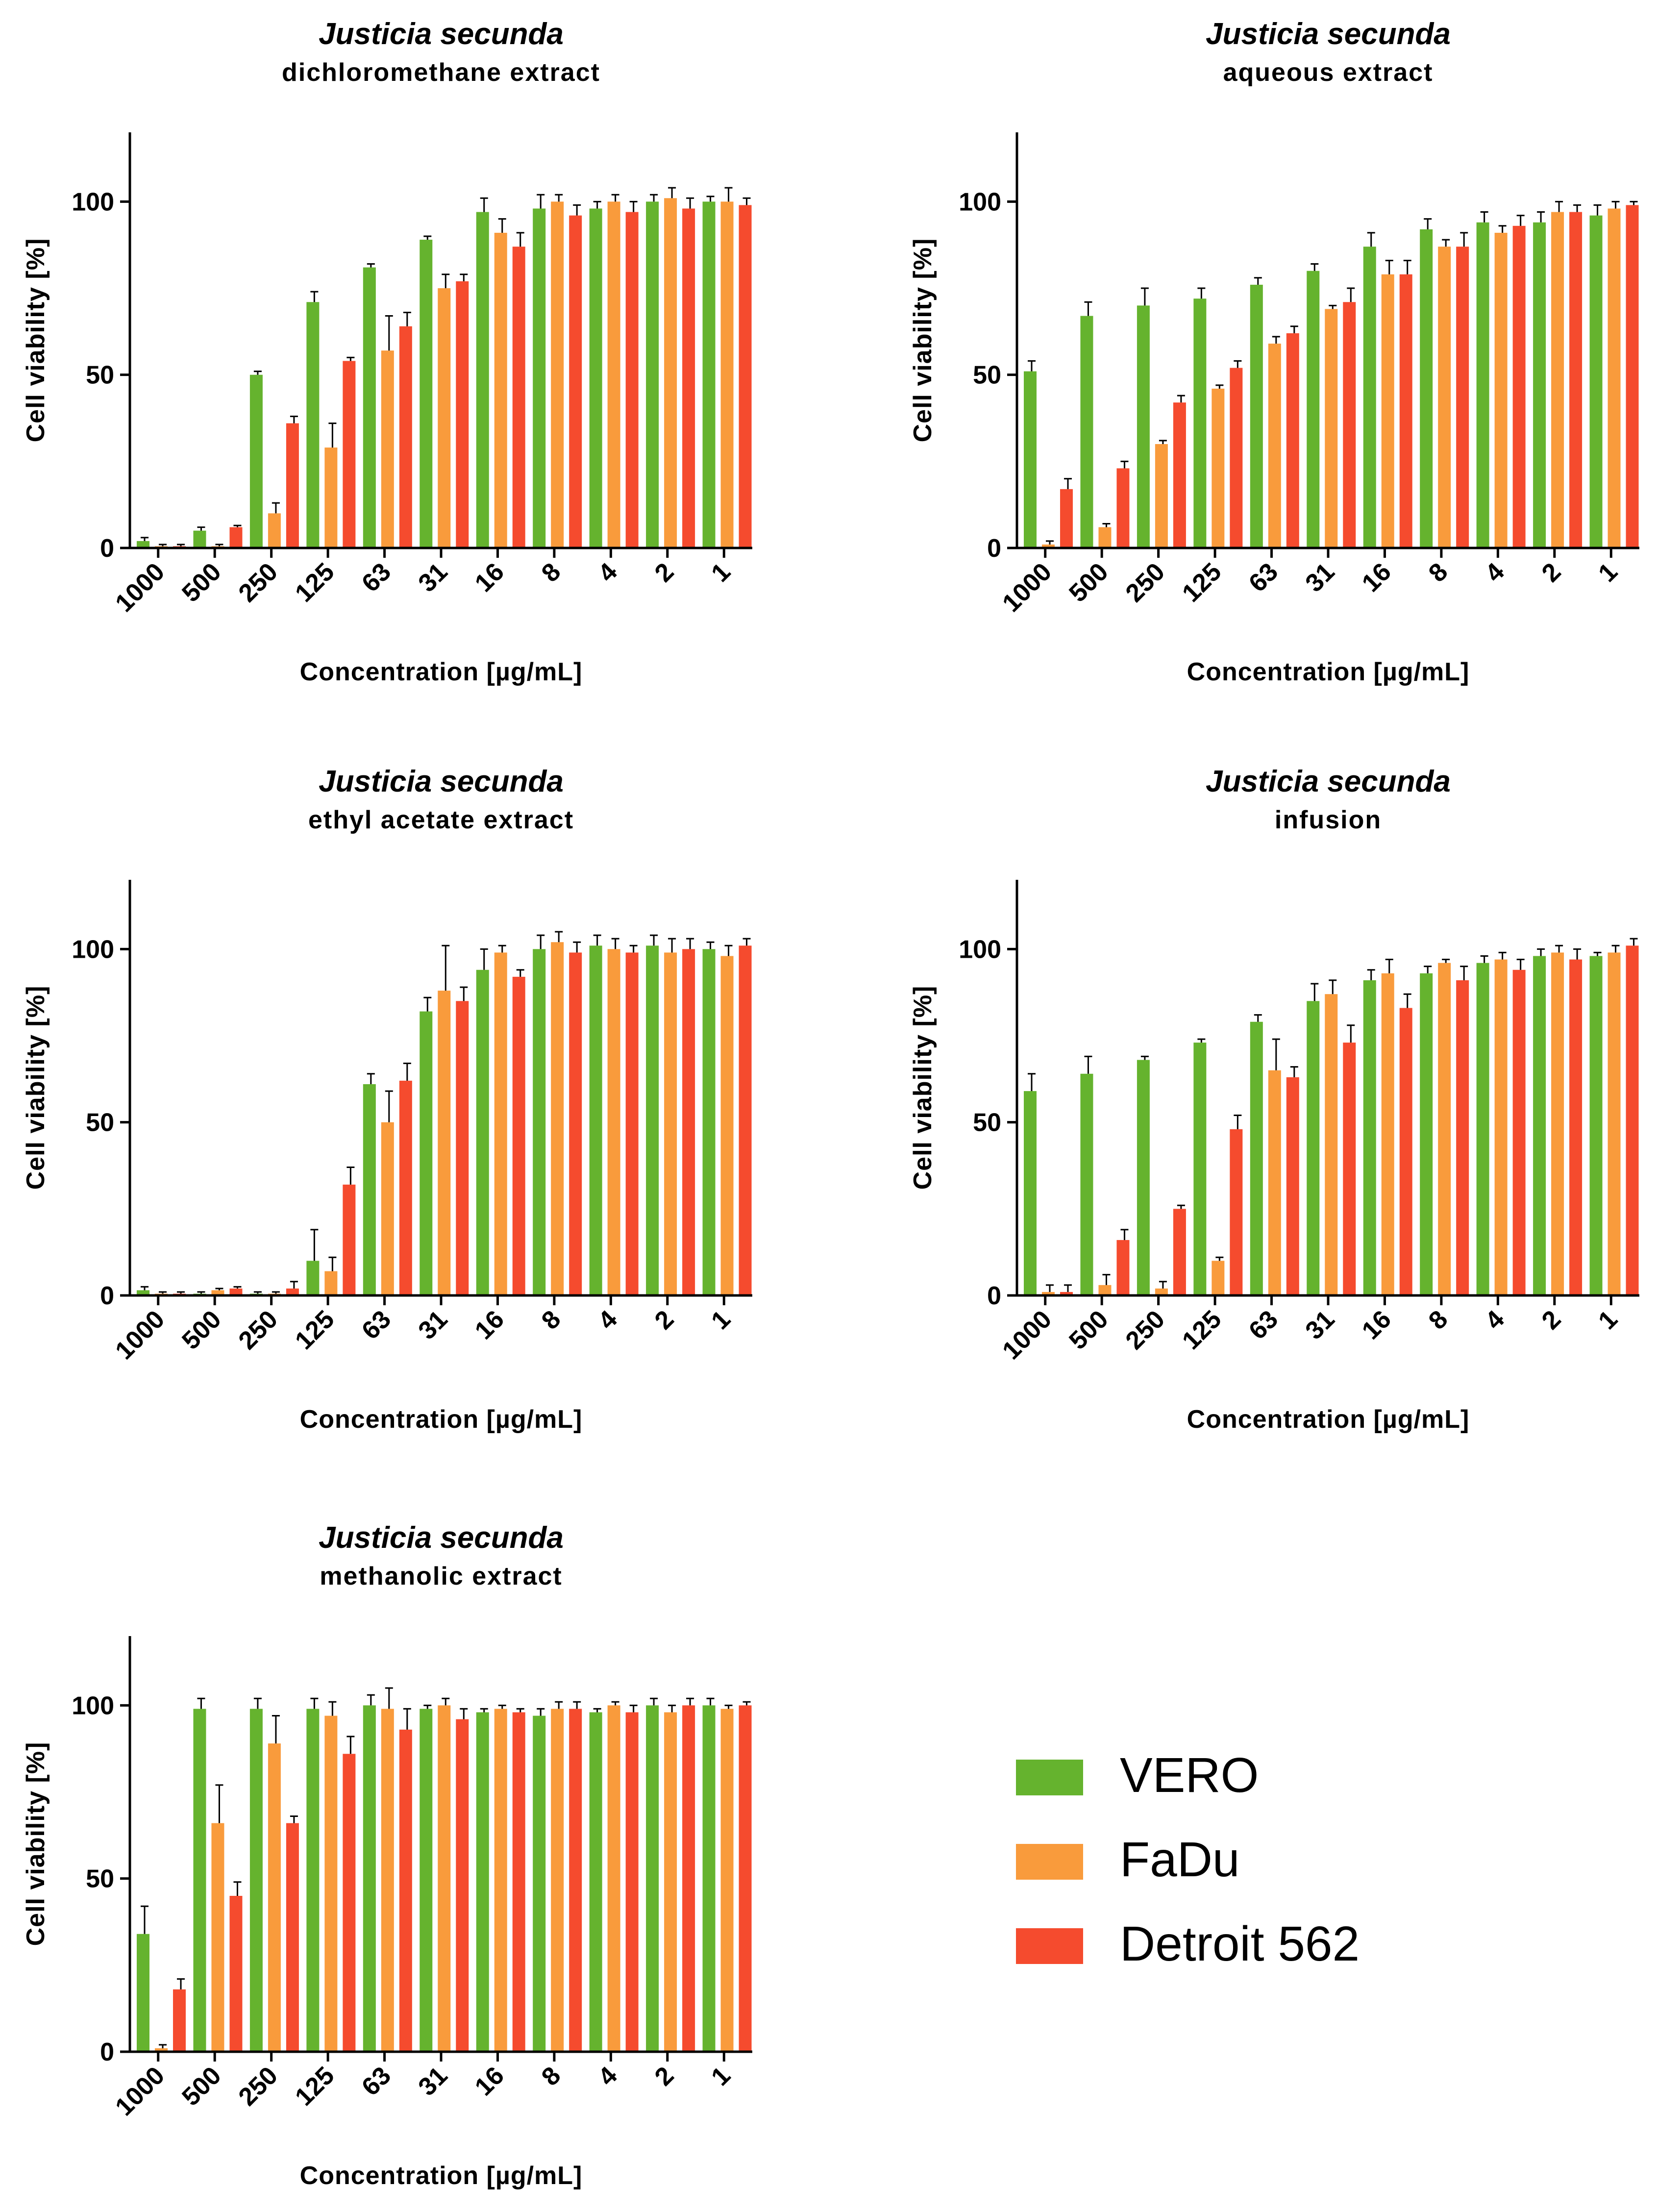  Describe the element at coordinates (36, 1844) in the screenshot. I see `y-axis-label: Cell viability [%]` at that location.